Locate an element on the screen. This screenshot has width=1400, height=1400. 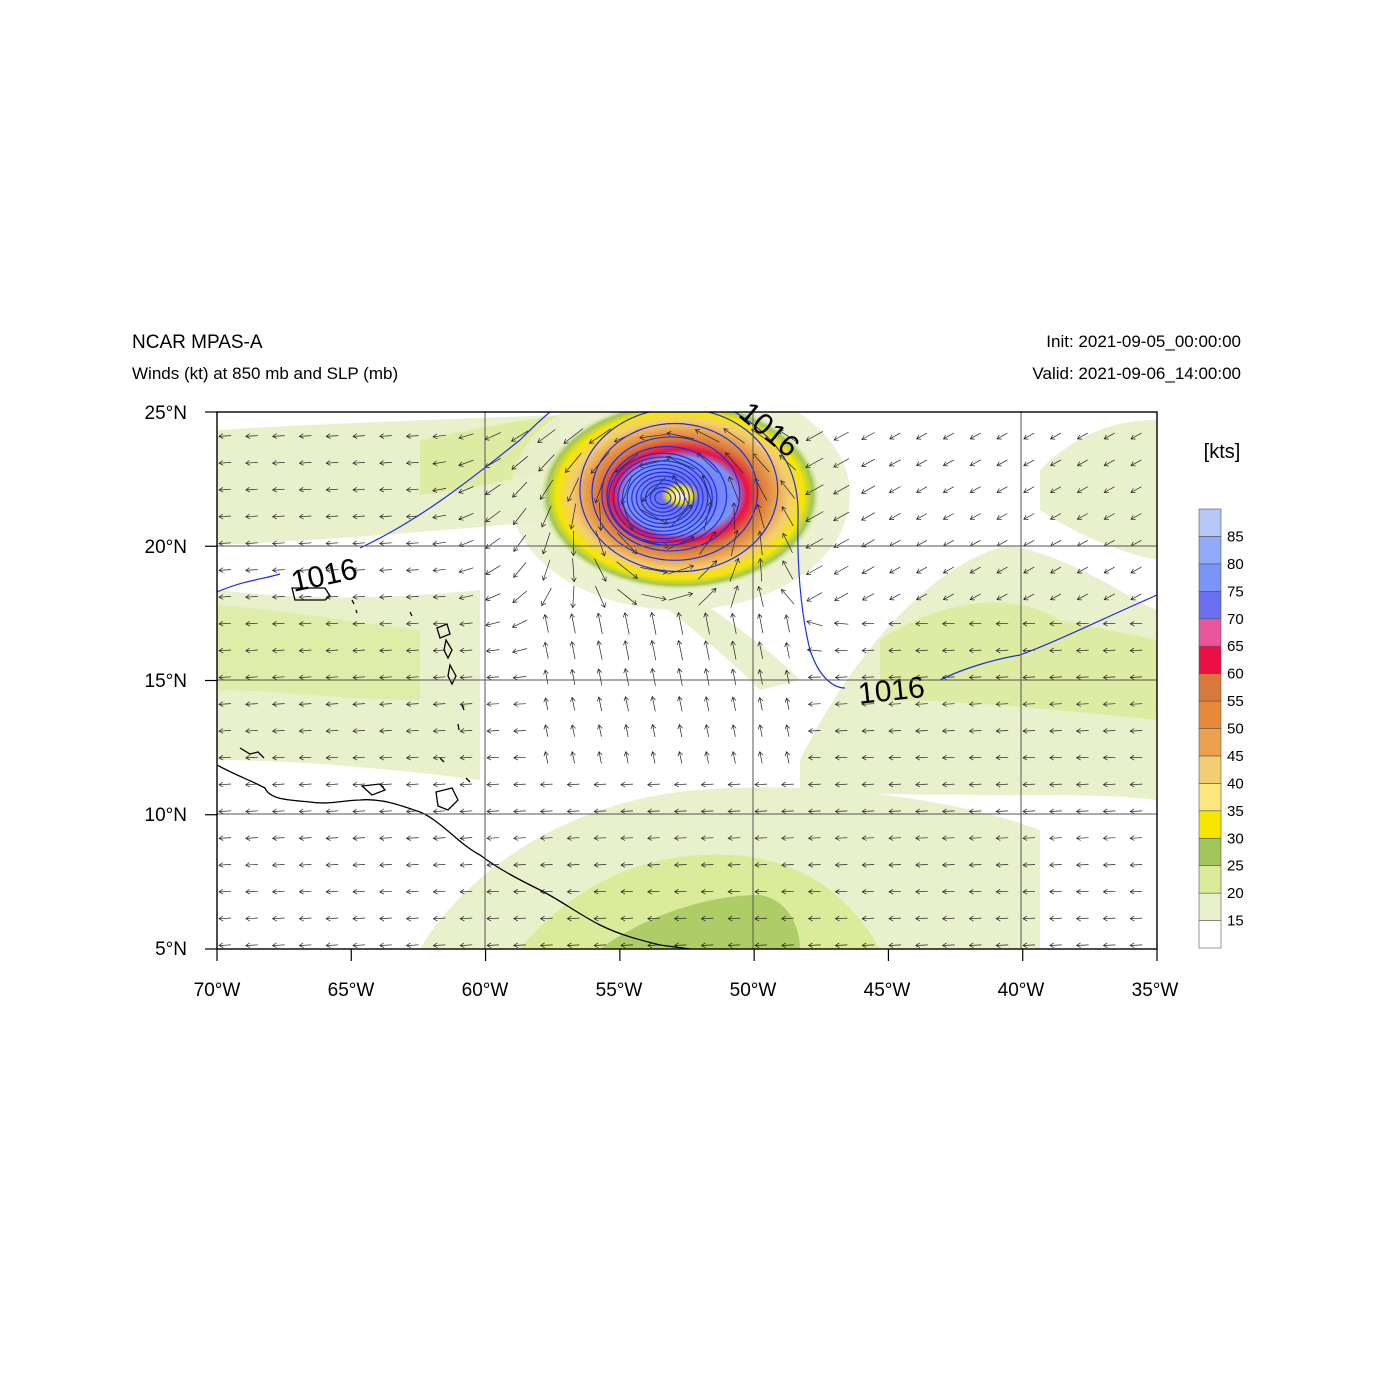
colorbar-label: 45 is located at coordinates (1235, 756).